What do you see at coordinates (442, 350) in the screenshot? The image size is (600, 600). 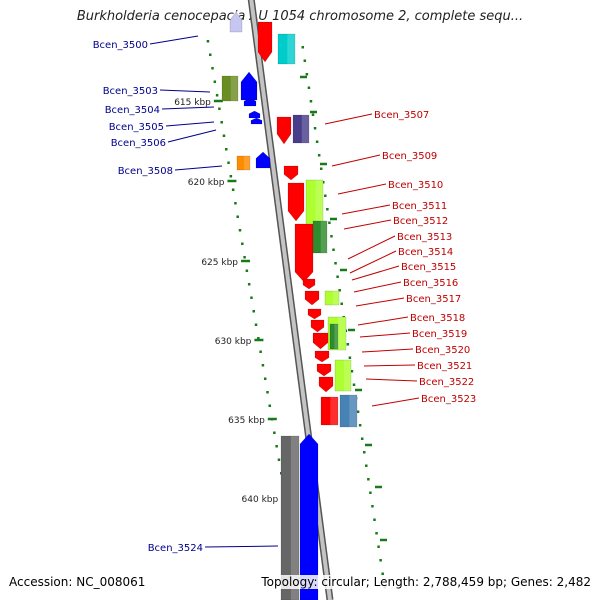 I see `gene-label-right: Bcen_3520` at bounding box center [442, 350].